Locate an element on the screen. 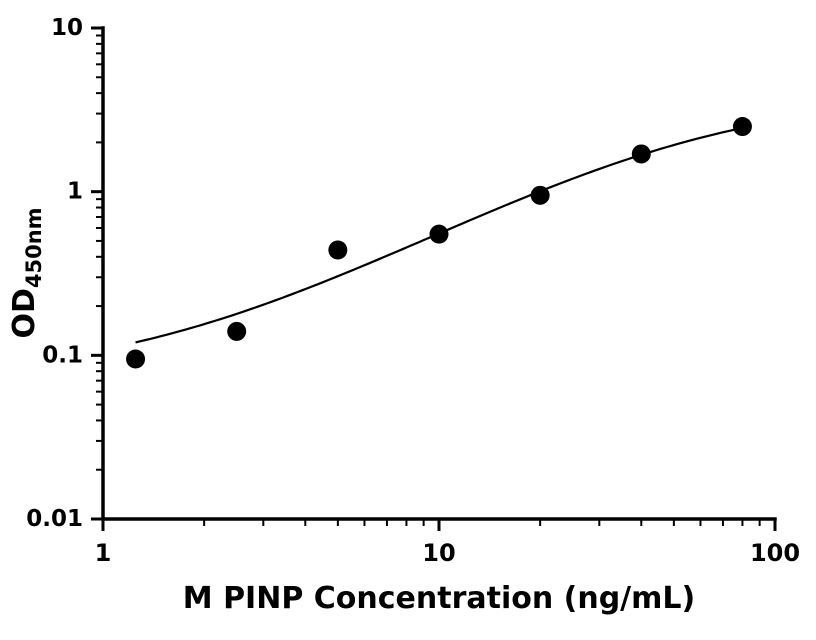 The width and height of the screenshot is (816, 640). y-axis-label-base: OD is located at coordinates (24, 313).